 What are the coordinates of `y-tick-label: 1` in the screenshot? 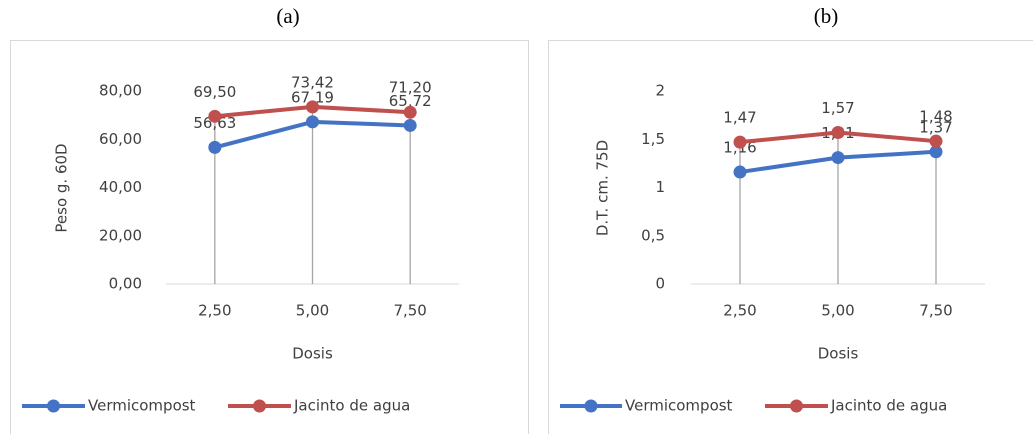 It's located at (660, 187).